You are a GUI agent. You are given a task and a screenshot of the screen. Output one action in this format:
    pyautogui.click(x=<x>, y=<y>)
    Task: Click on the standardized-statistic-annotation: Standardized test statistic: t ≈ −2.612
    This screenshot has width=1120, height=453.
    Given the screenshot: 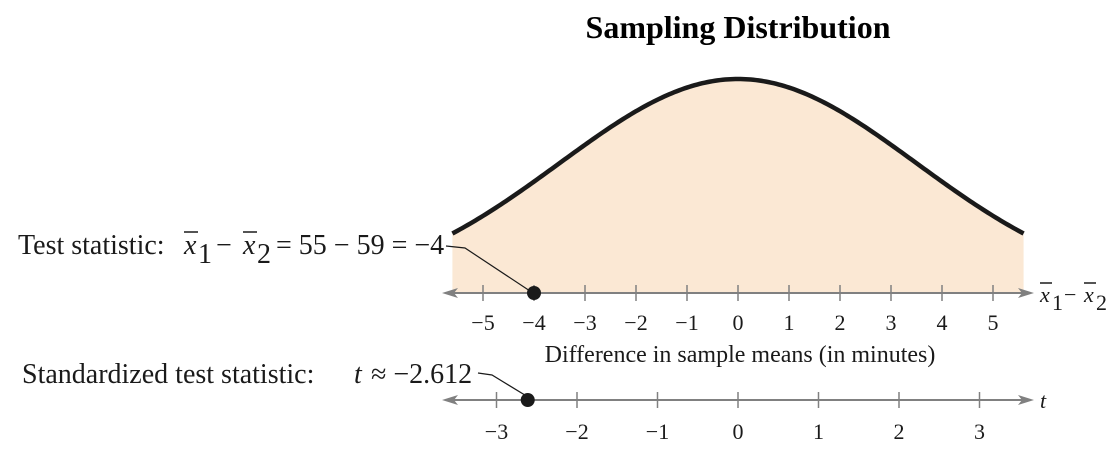 What is the action you would take?
    pyautogui.click(x=247, y=374)
    